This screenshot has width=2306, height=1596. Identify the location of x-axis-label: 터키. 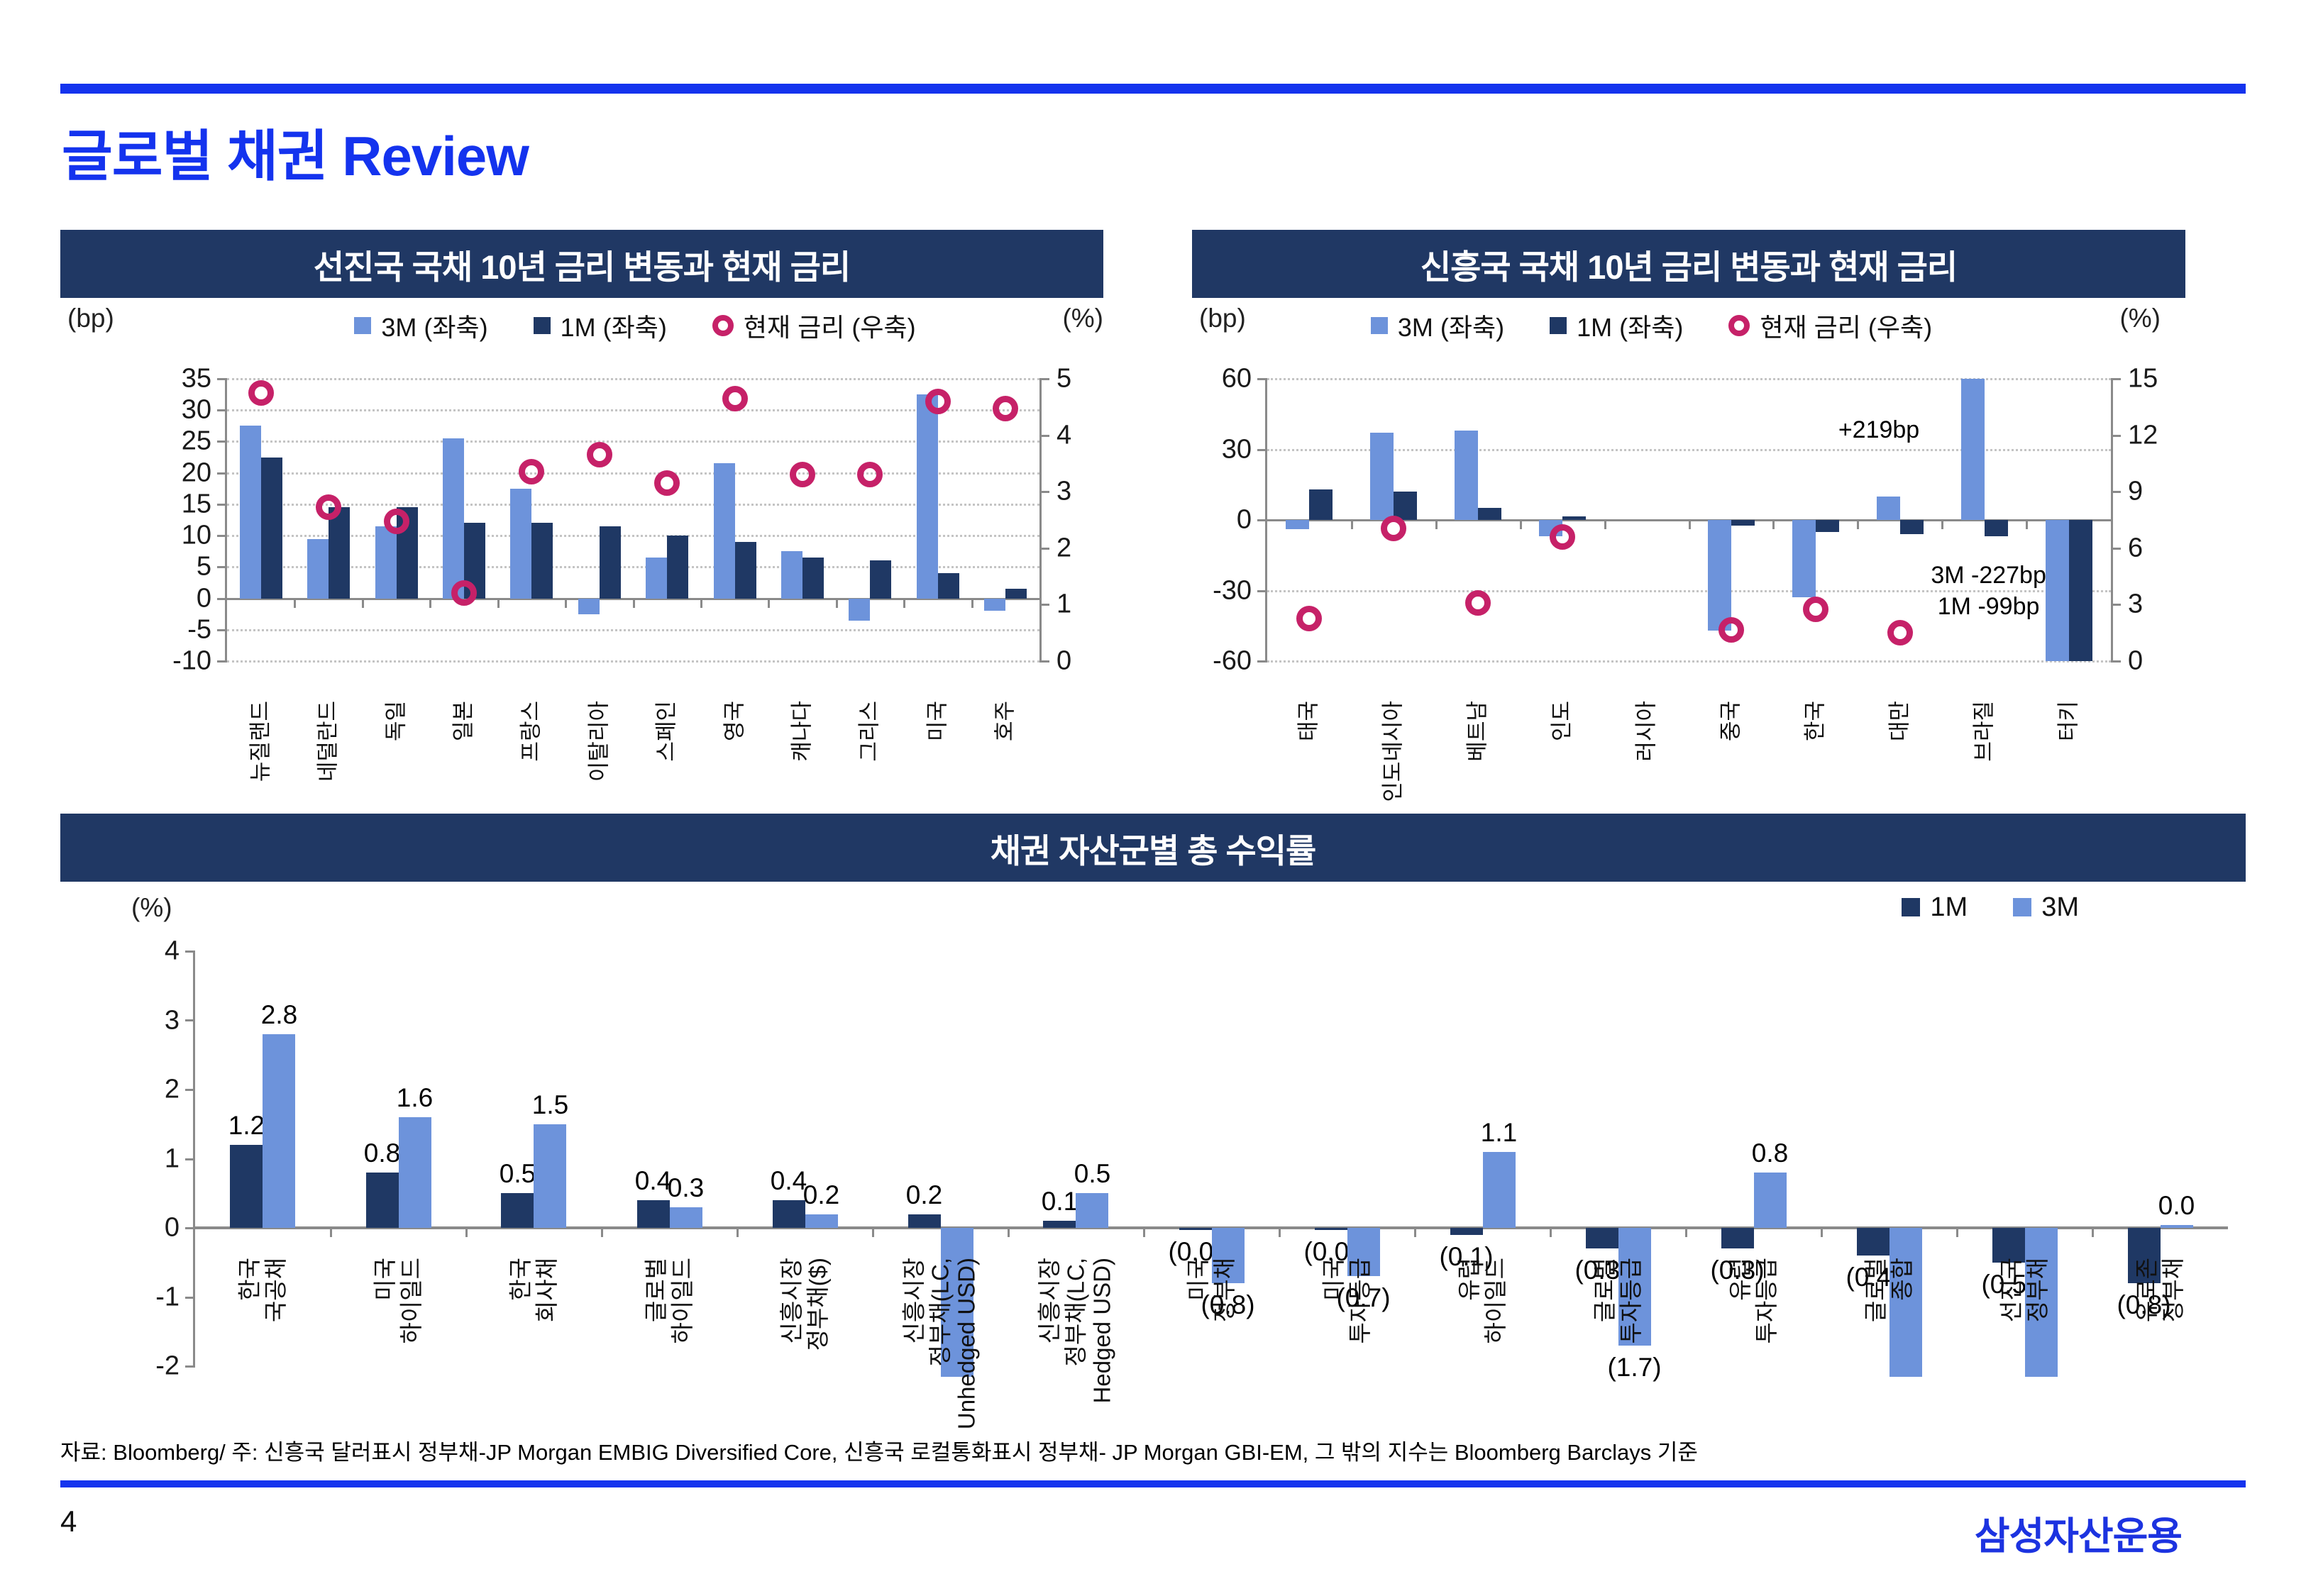
(2068, 722).